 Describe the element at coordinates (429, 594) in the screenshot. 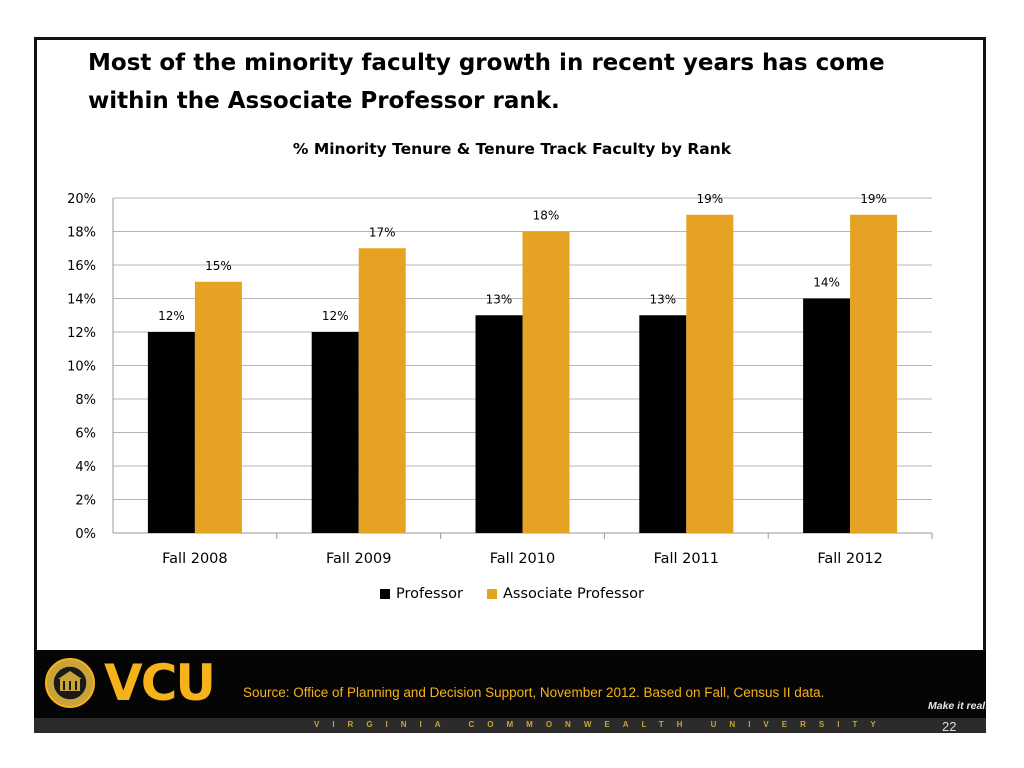

I see `legend-label: Professor` at that location.